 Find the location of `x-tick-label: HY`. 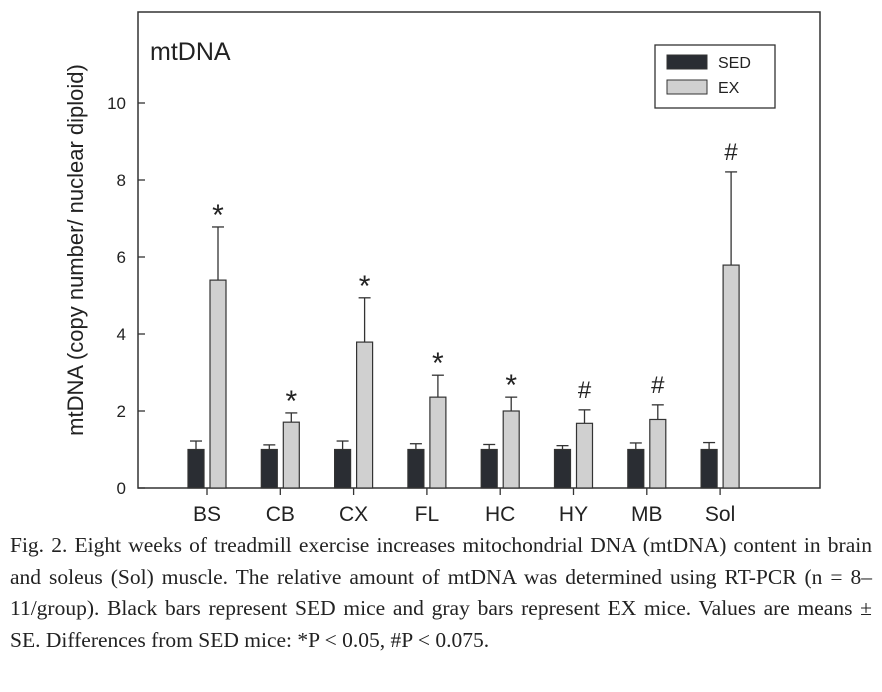

x-tick-label: HY is located at coordinates (573, 514).